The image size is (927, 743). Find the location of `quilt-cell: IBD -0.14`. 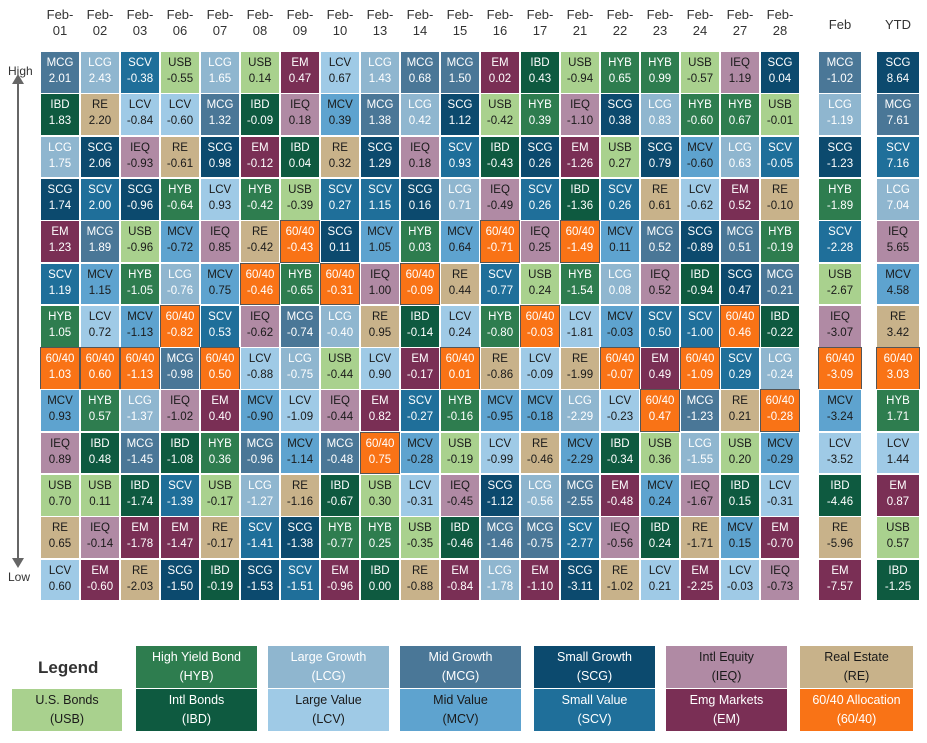

quilt-cell: IBD -0.14 is located at coordinates (420, 326).